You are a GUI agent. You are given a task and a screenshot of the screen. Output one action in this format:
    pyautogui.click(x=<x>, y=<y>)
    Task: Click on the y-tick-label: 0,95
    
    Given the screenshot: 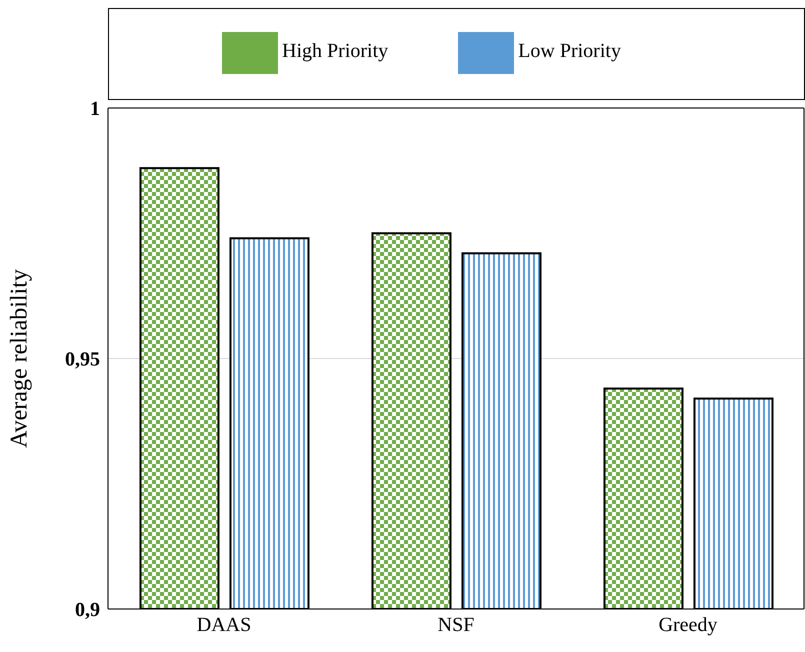 What is the action you would take?
    pyautogui.click(x=82, y=359)
    